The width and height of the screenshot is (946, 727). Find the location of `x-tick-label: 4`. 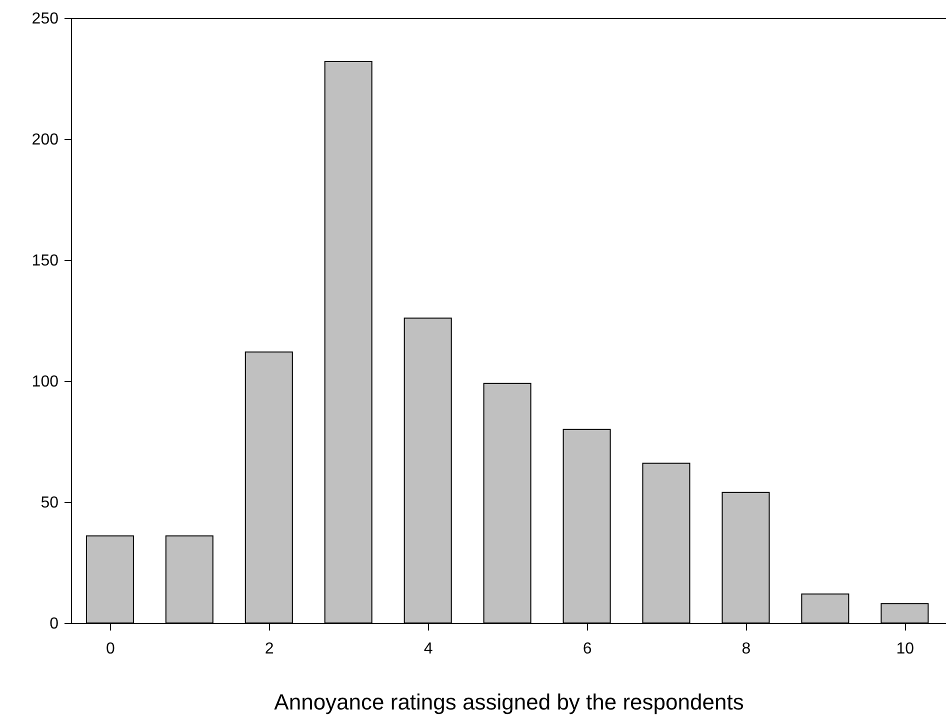

x-tick-label: 4 is located at coordinates (428, 649).